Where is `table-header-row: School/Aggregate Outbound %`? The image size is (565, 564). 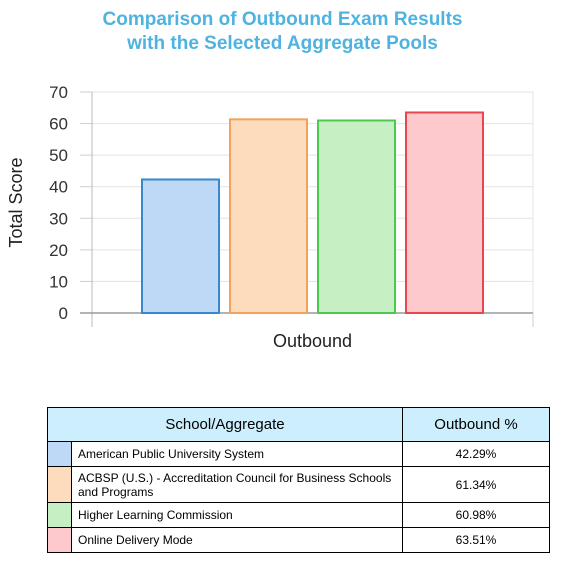
table-header-row: School/Aggregate Outbound % is located at coordinates (298, 424).